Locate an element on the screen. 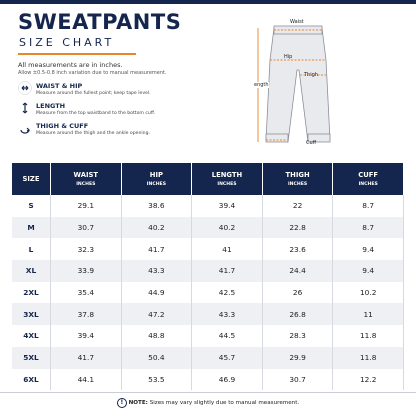  table-cell: 26 is located at coordinates (298, 292).